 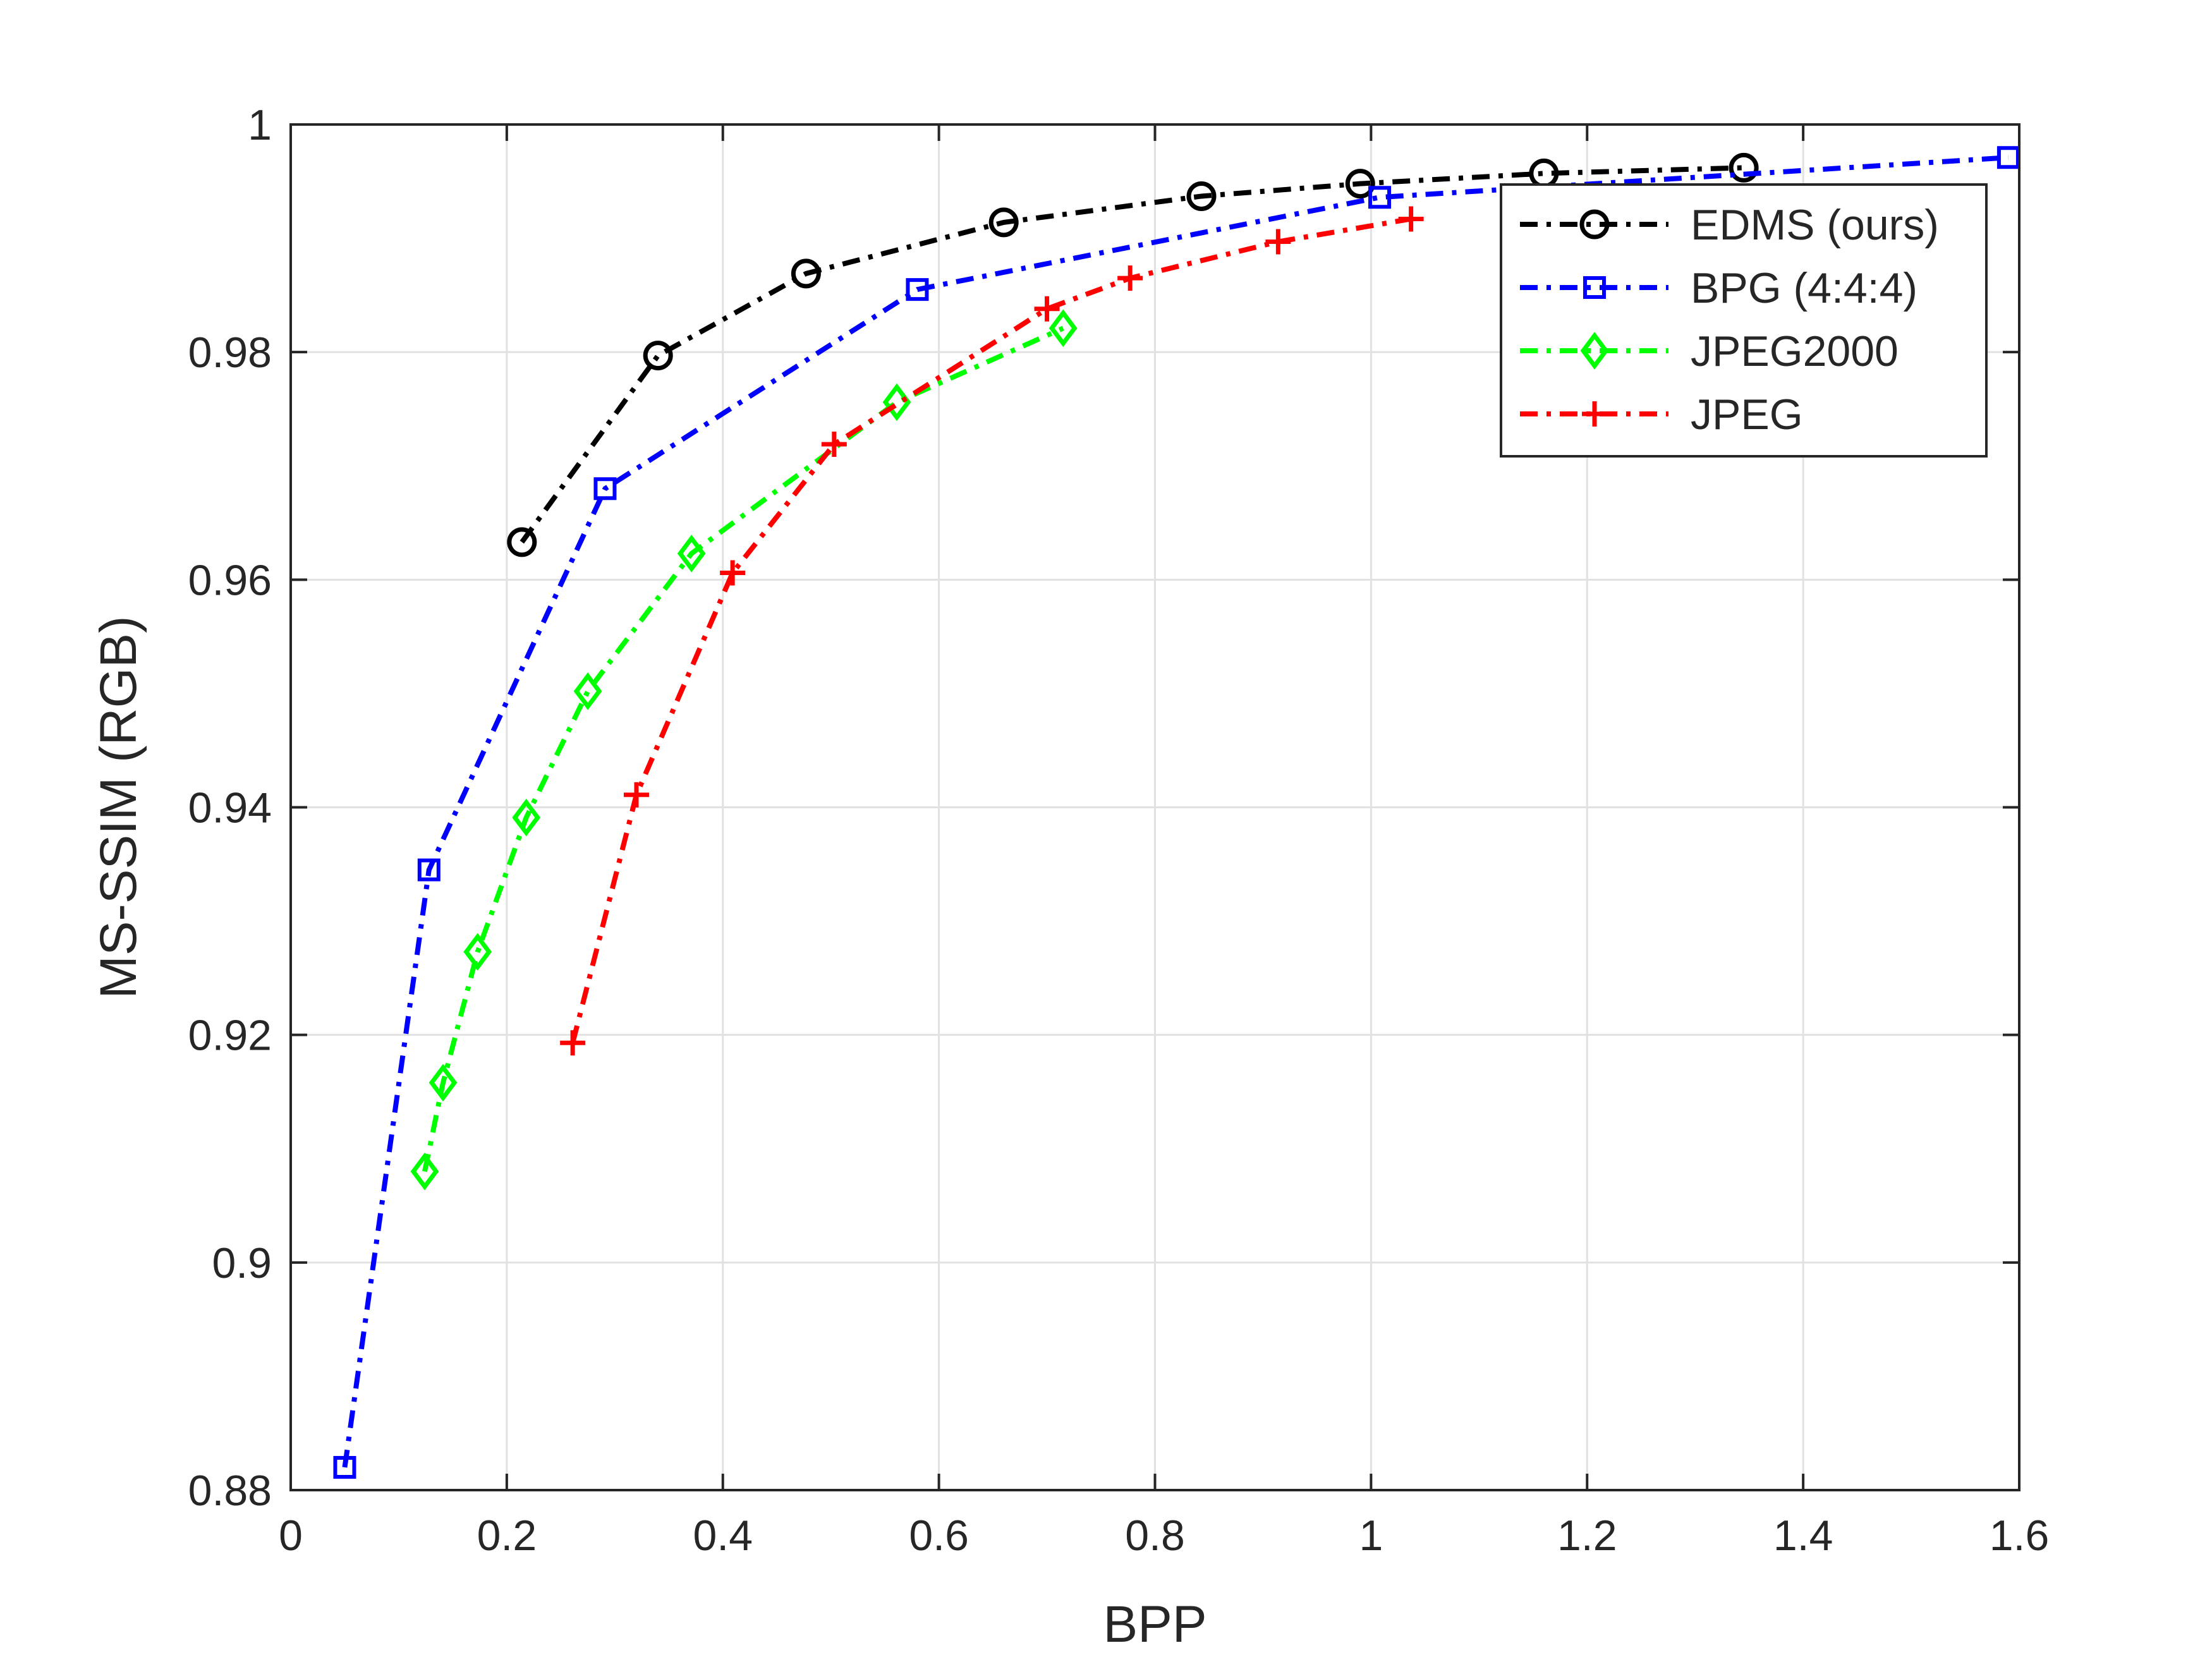 I want to click on series-edms-ours, so click(x=1133, y=354).